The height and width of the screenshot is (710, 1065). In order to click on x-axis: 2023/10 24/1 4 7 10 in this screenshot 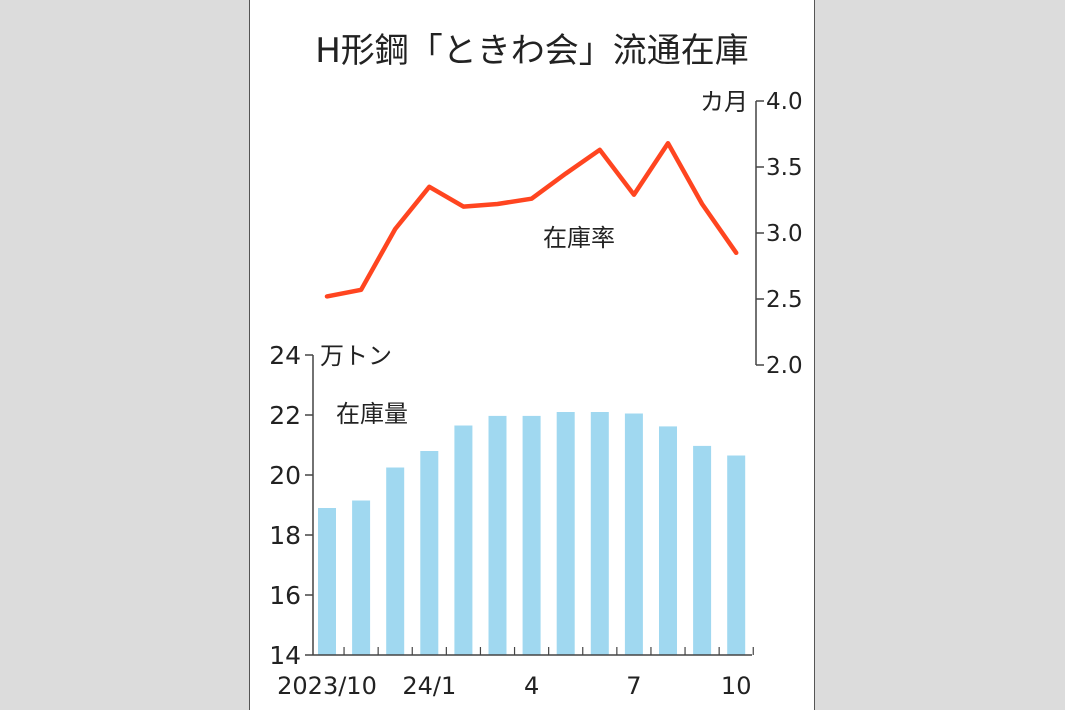, I will do `click(515, 673)`.